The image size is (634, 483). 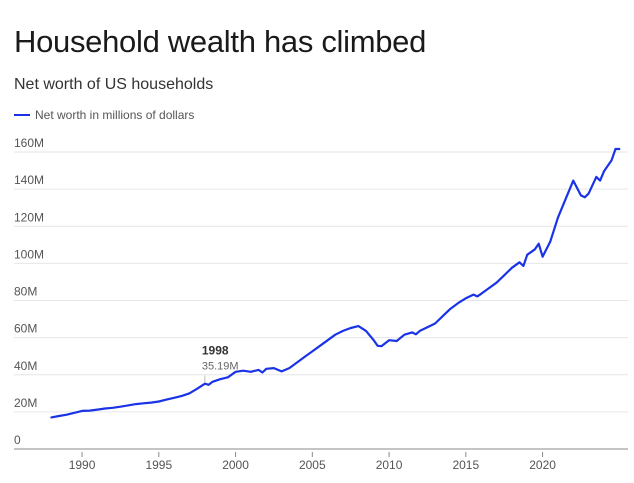 I want to click on y-tick-label: 40M, so click(x=25, y=366).